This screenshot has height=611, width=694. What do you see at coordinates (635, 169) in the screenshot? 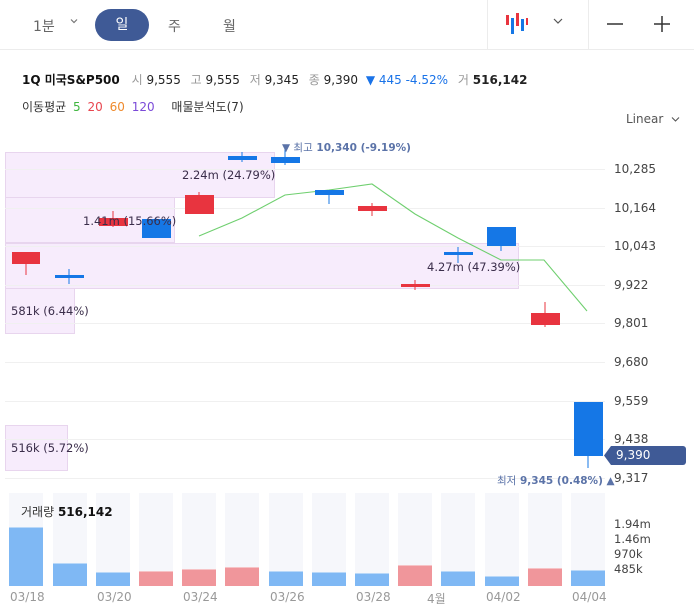
I see `y-tick: 10,285` at bounding box center [635, 169].